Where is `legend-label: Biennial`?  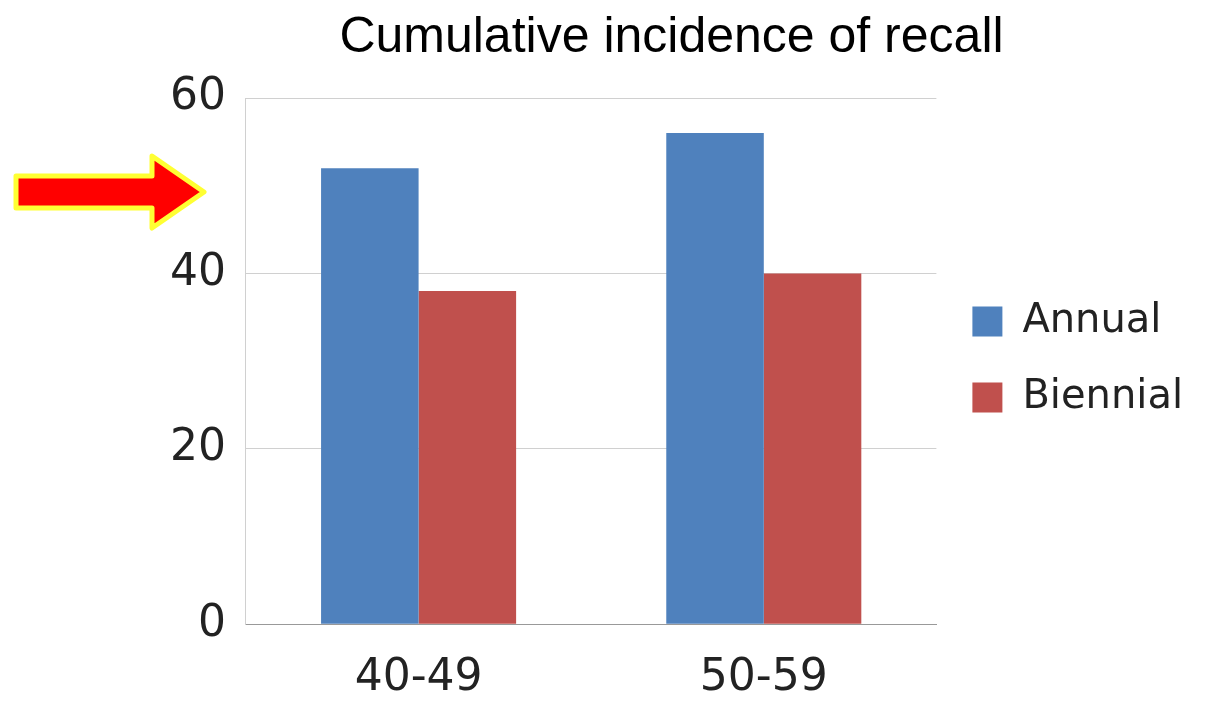 legend-label: Biennial is located at coordinates (1102, 393).